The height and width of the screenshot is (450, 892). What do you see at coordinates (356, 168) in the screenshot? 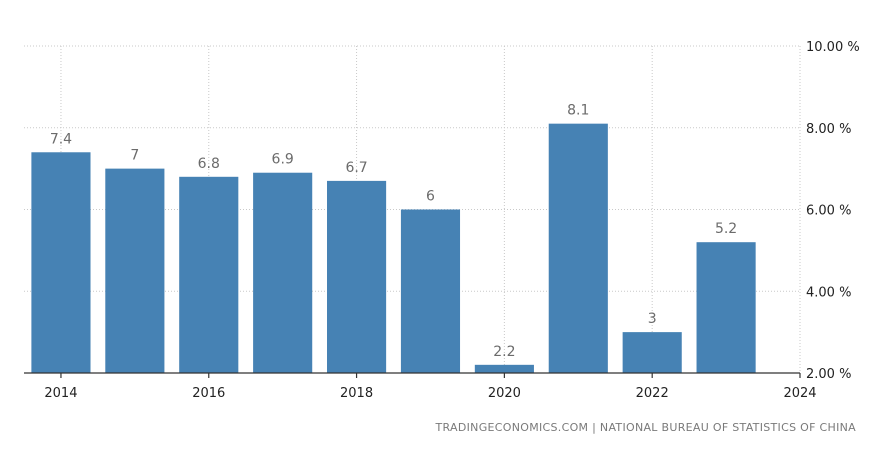
I see `bar-value-label: 6.7` at bounding box center [356, 168].